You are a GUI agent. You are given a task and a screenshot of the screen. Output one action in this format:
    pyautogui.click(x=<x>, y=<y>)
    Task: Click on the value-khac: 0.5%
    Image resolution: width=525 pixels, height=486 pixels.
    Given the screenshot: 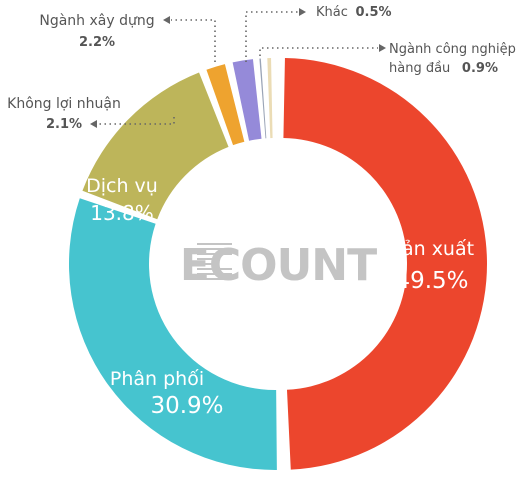 What is the action you would take?
    pyautogui.click(x=374, y=12)
    